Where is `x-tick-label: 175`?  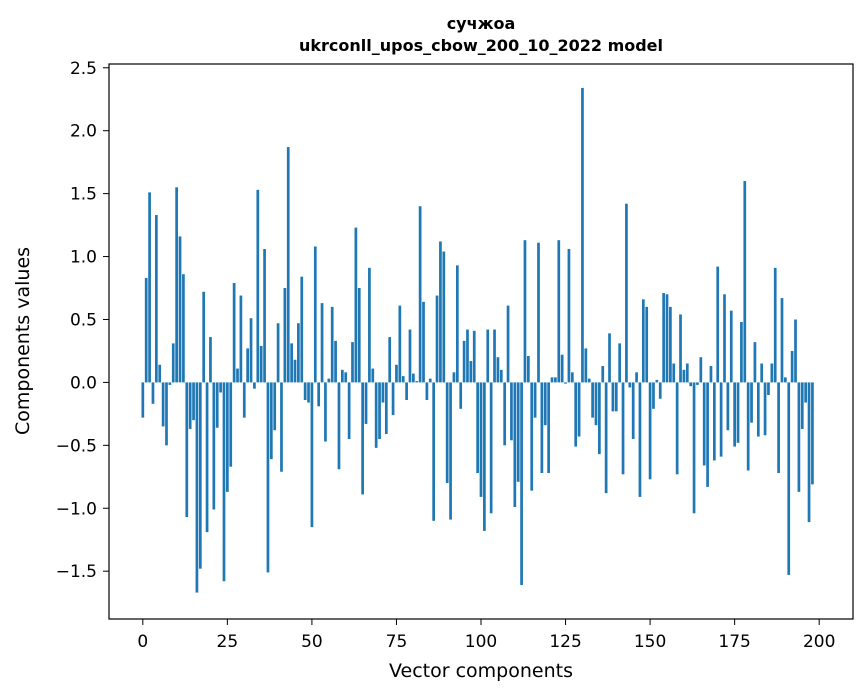 x-tick-label: 175 is located at coordinates (734, 642).